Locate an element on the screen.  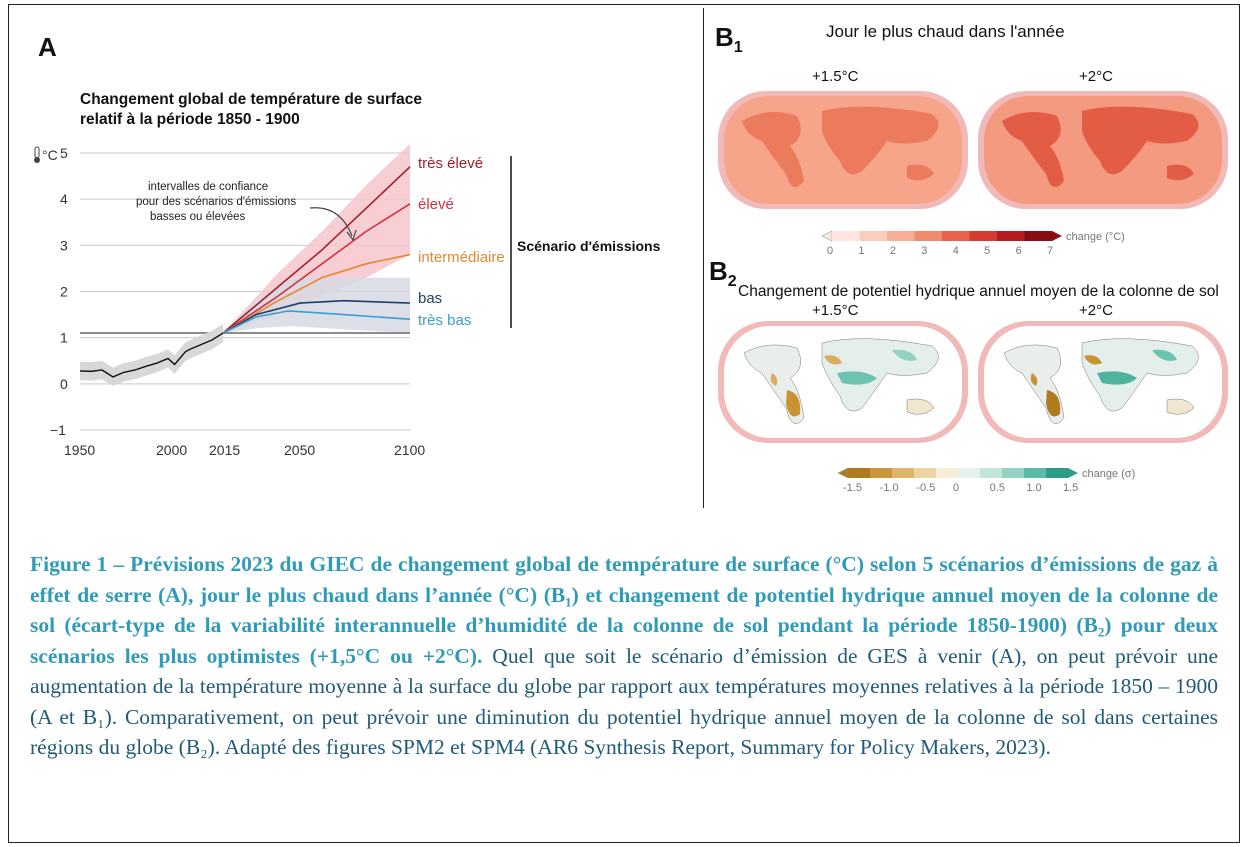
cbar2-arrow-left is located at coordinates (843, 473).